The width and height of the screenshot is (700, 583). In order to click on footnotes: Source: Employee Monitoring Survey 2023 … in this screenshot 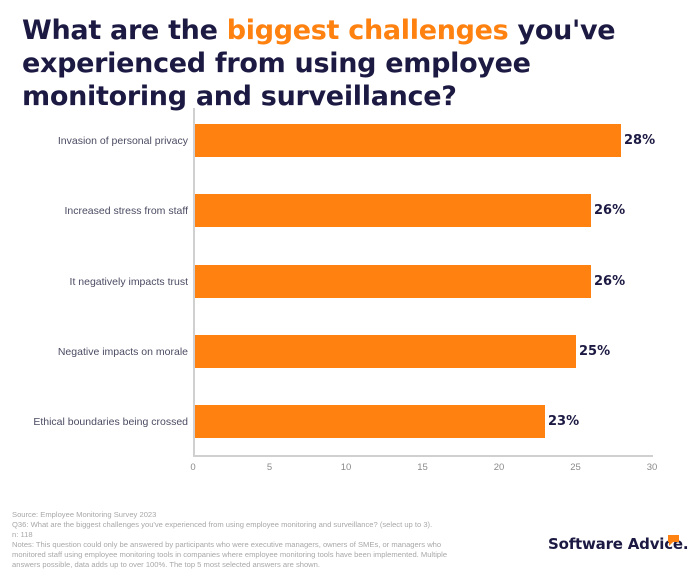, I will do `click(262, 540)`.